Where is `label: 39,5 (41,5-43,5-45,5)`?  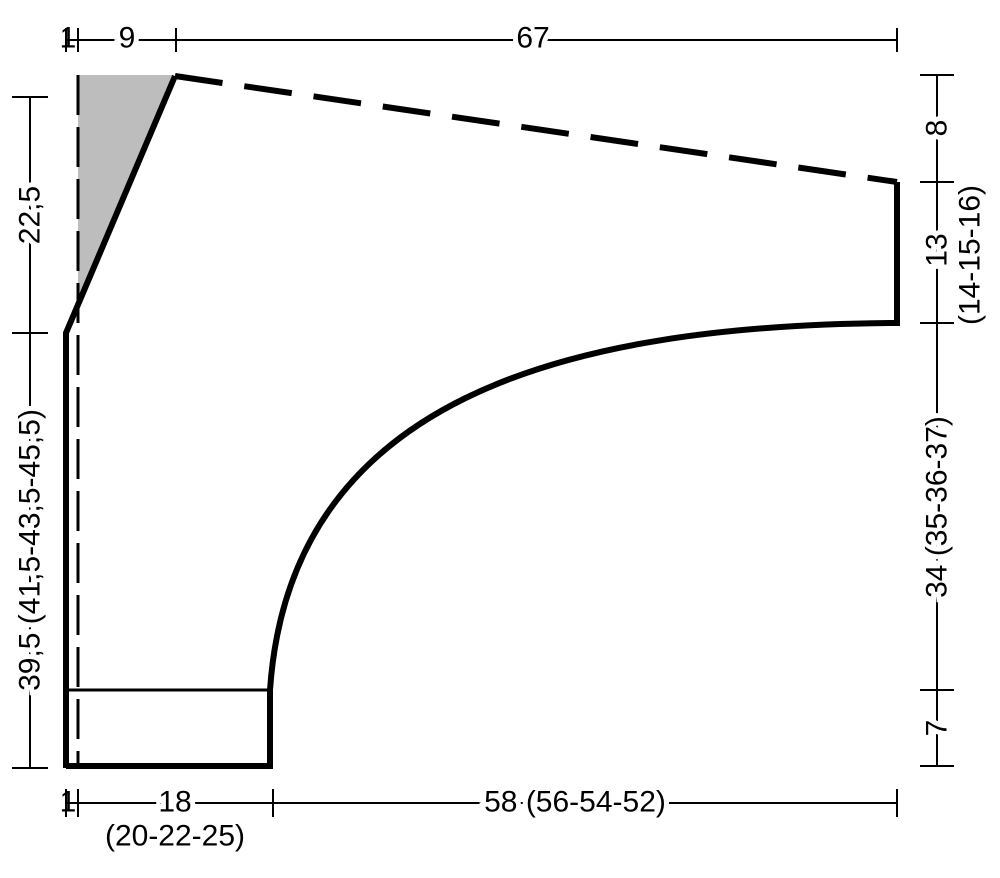
label: 39,5 (41,5-43,5-45,5) is located at coordinates (30, 550).